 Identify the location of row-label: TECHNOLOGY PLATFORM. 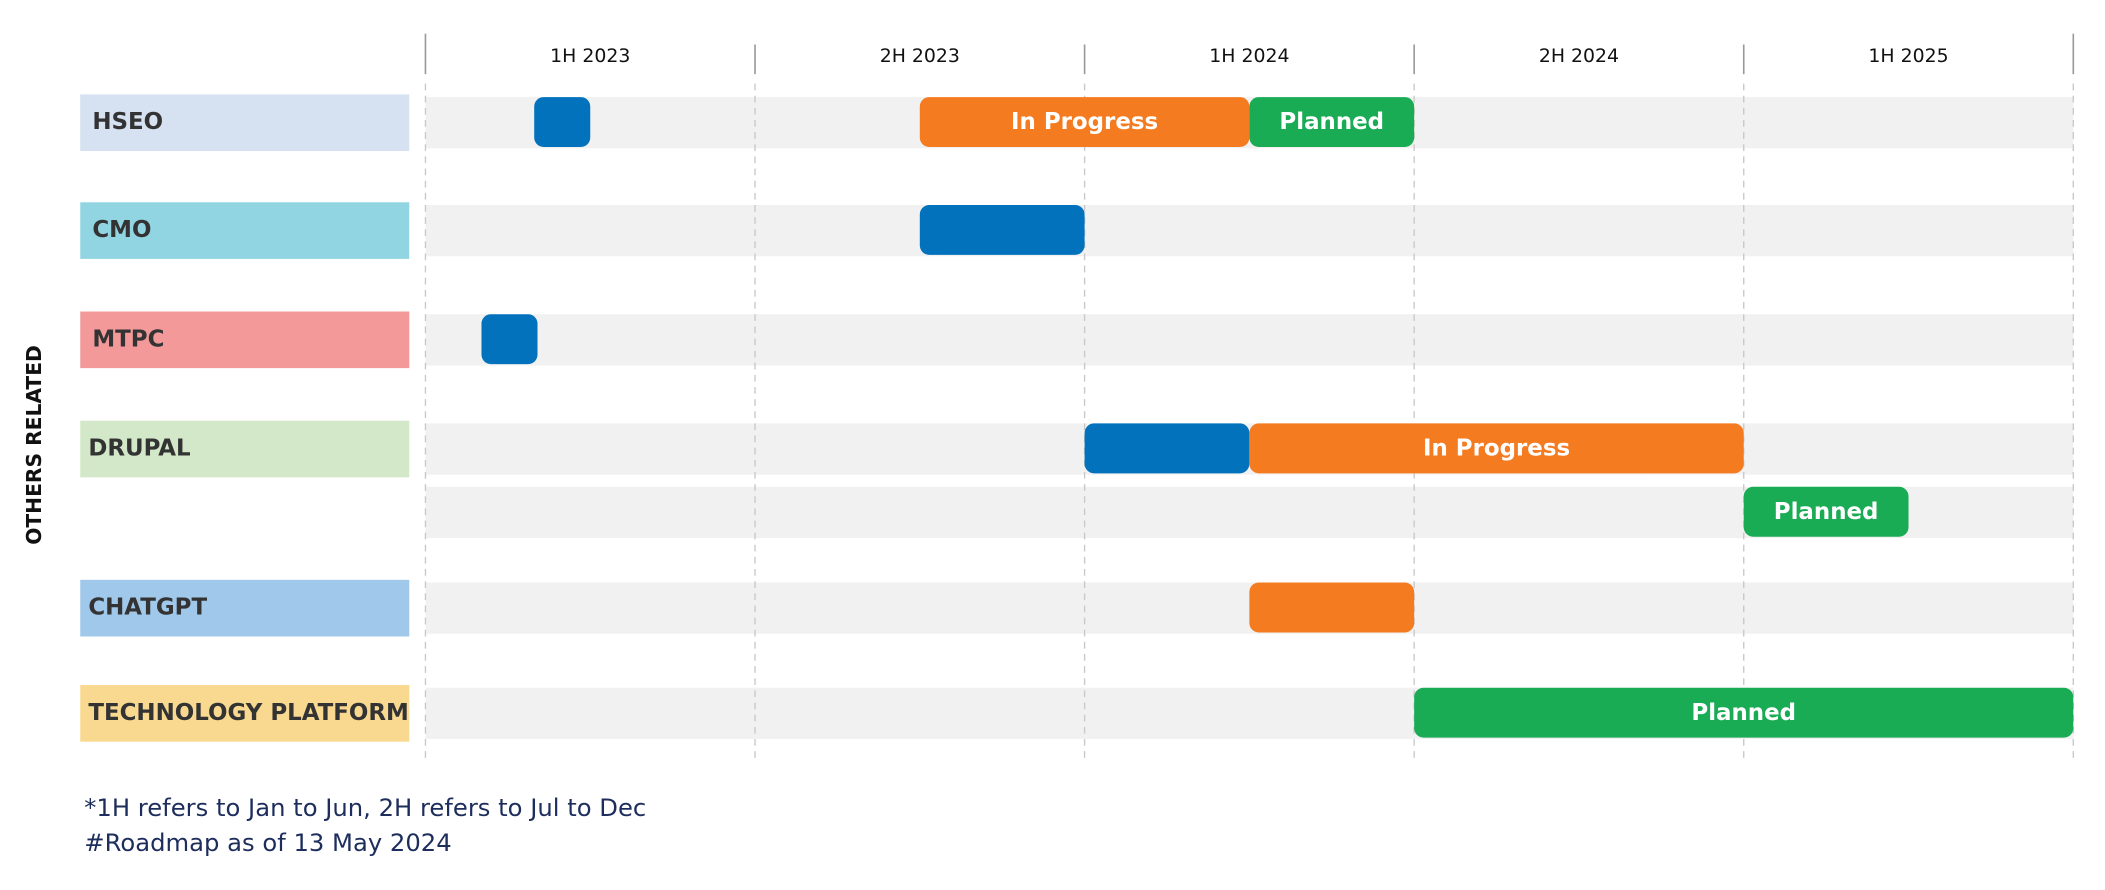
(248, 713).